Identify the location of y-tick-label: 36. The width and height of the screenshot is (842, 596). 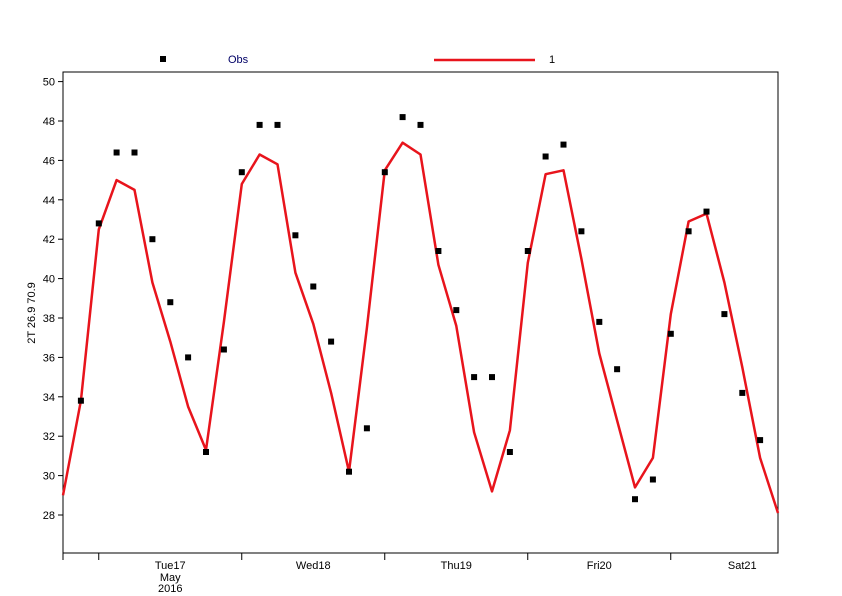
(49, 358).